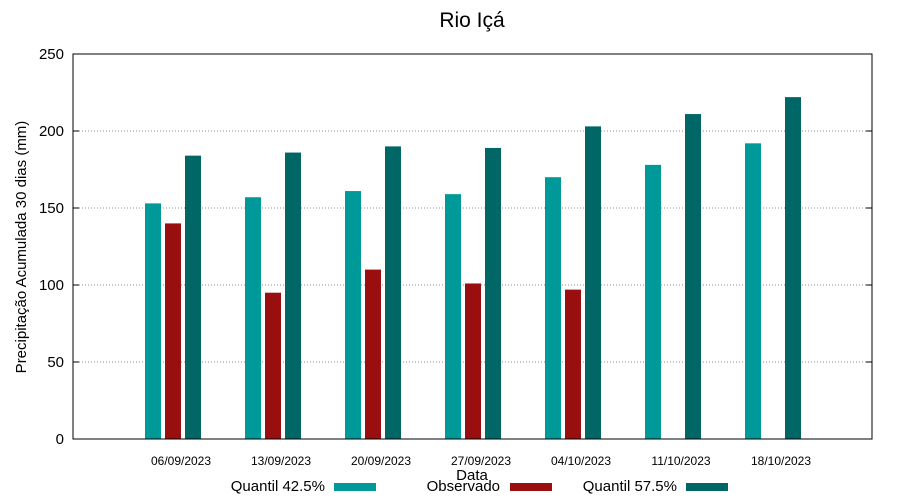 The height and width of the screenshot is (500, 900). Describe the element at coordinates (472, 475) in the screenshot. I see `x-axis-label: Data` at that location.